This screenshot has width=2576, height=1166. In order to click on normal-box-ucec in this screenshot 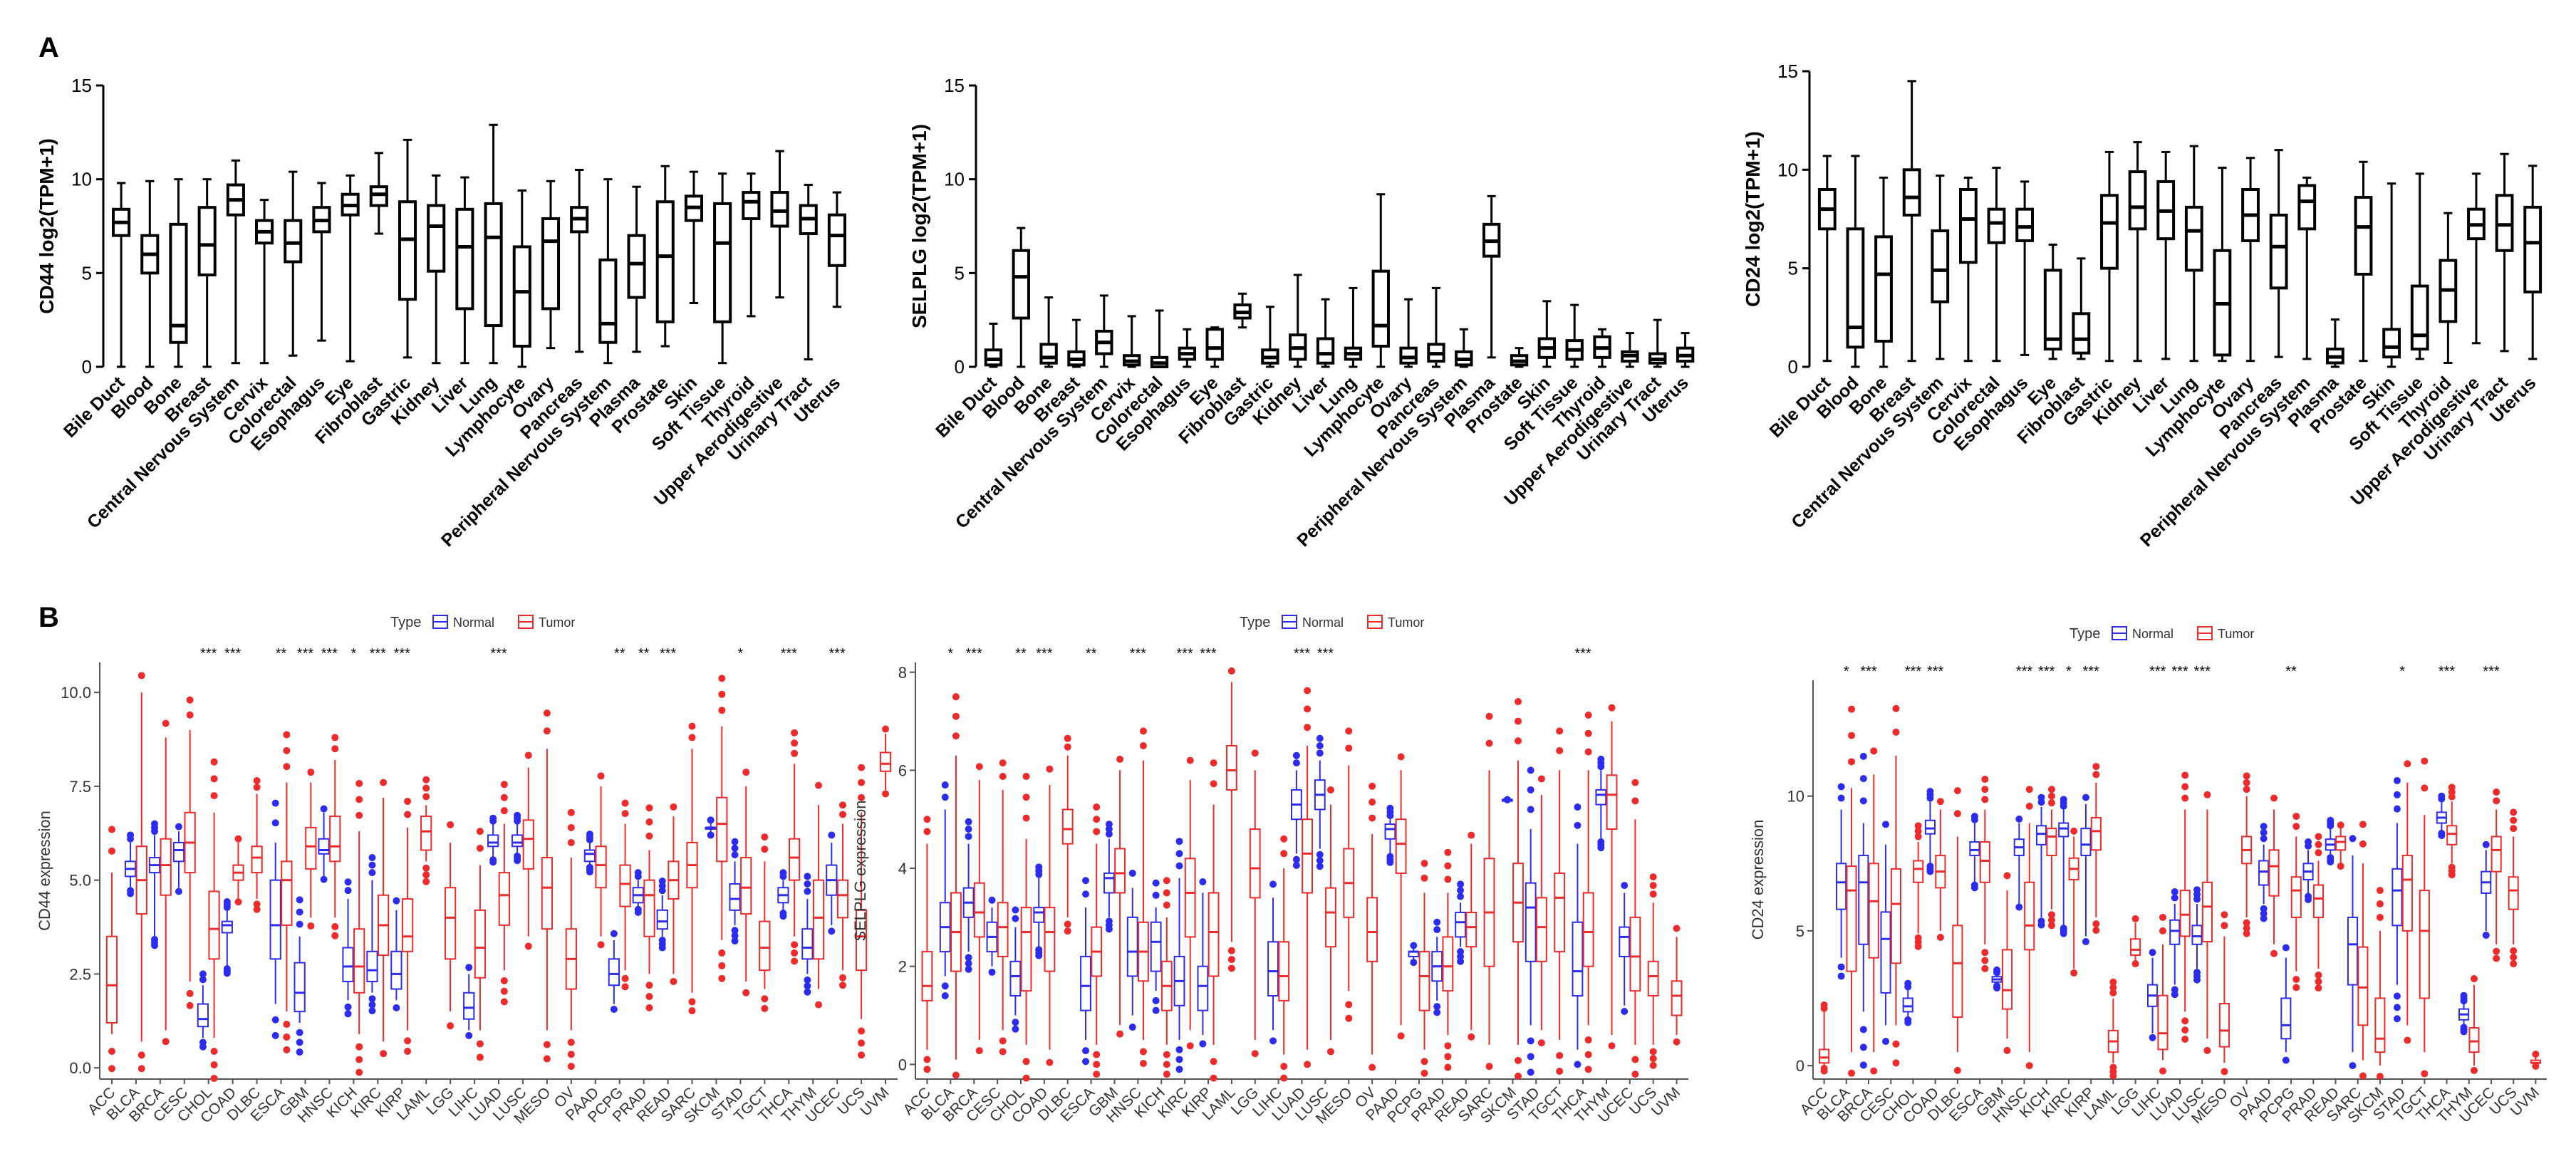, I will do `click(832, 883)`.